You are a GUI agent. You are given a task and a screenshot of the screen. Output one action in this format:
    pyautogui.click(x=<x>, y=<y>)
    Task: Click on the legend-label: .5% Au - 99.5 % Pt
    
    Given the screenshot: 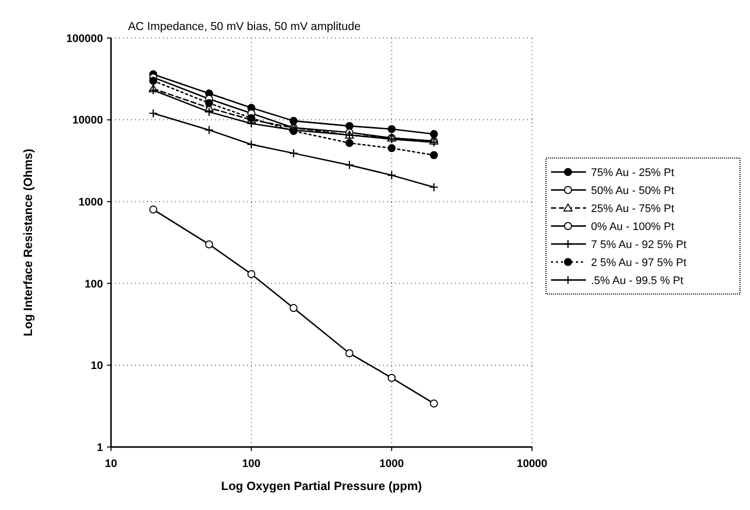 What is the action you would take?
    pyautogui.click(x=637, y=280)
    